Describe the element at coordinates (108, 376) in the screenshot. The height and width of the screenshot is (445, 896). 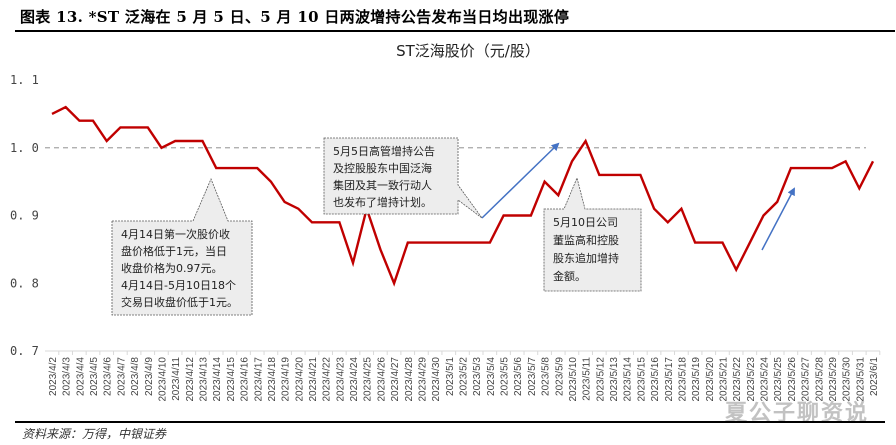
I see `x-tick-label: 2023/4/6` at that location.